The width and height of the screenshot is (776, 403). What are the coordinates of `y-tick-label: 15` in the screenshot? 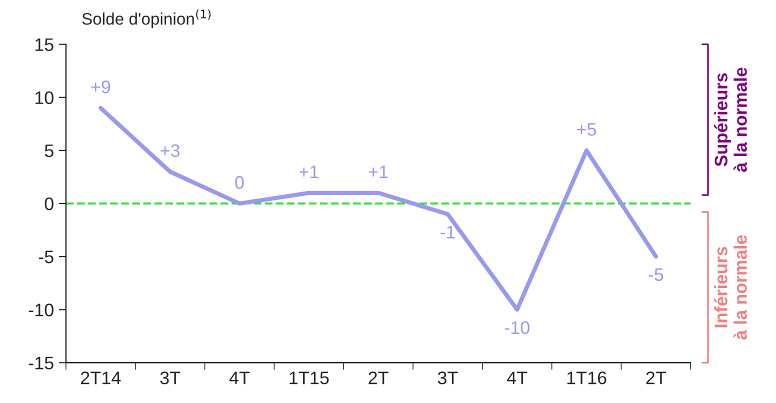 It's located at (44, 45).